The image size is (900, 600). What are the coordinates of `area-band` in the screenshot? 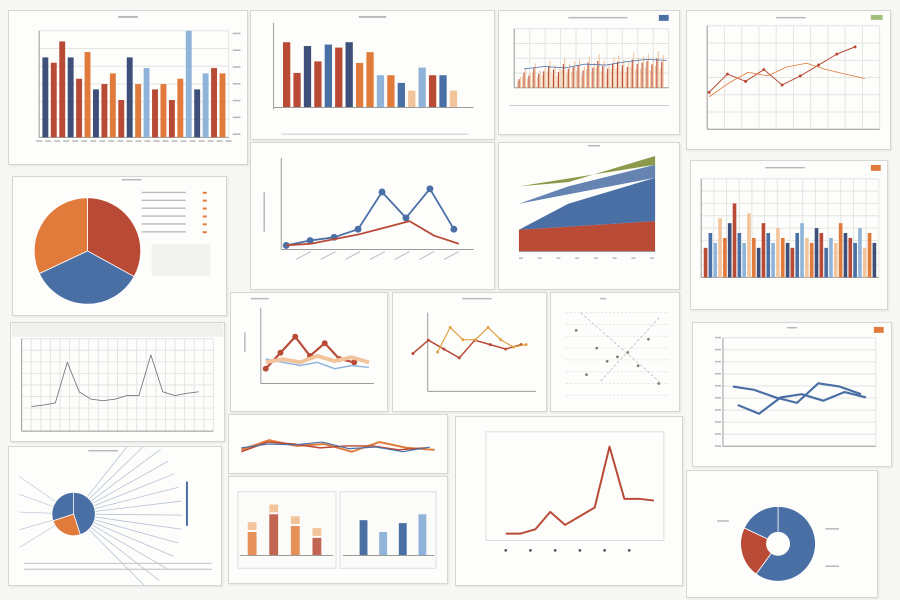 It's located at (587, 203).